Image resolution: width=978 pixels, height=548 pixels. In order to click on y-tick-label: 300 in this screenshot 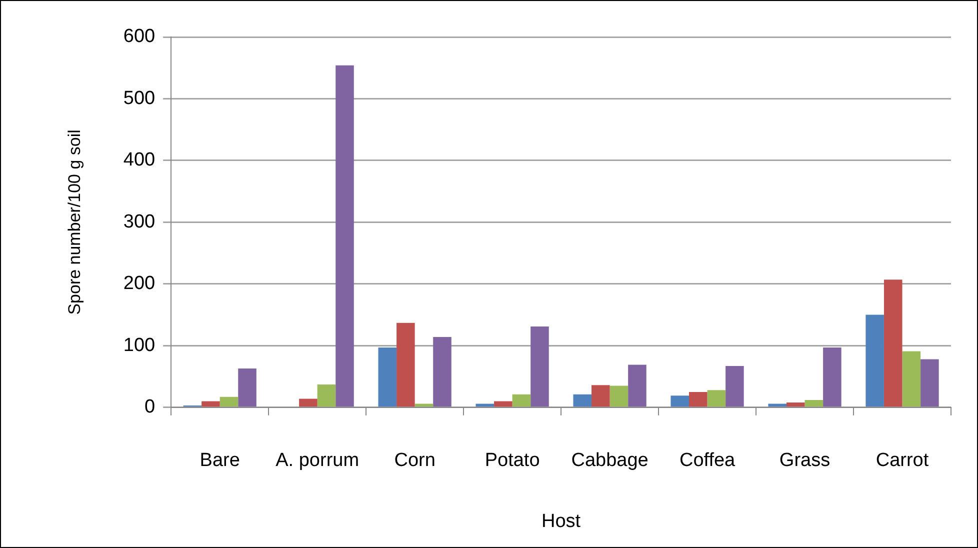, I will do `click(139, 221)`.